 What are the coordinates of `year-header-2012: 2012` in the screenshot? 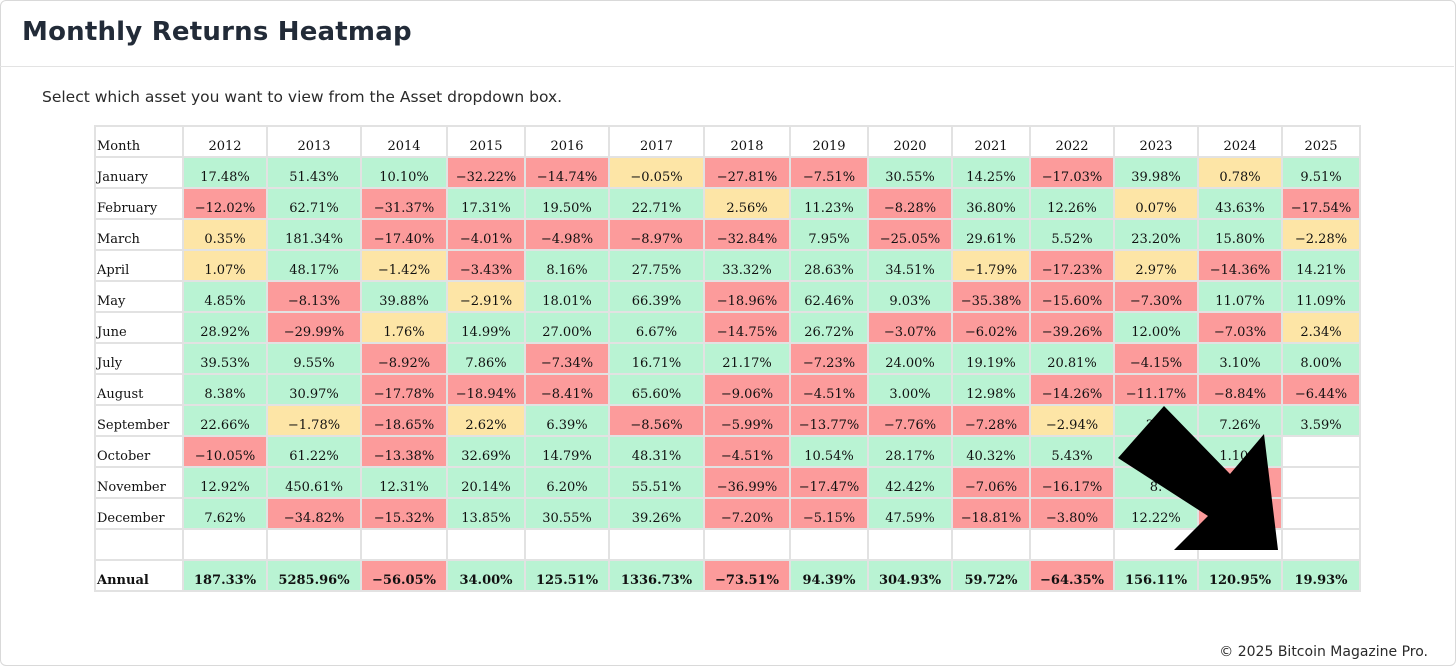 It's located at (225, 141).